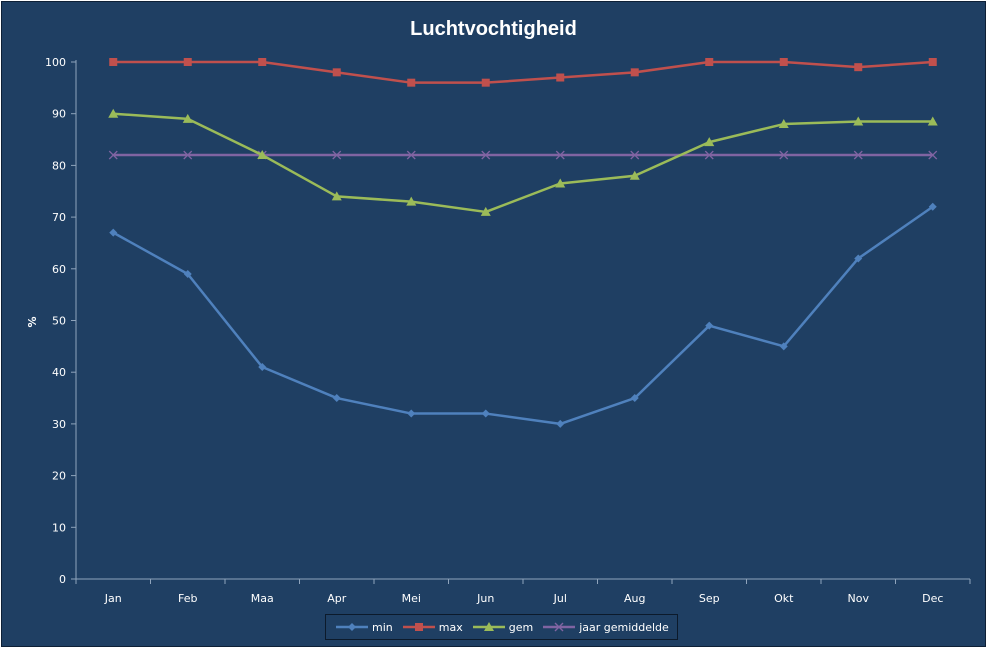  Describe the element at coordinates (493, 29) in the screenshot. I see `chart-title: Luchtvochtigheid` at that location.